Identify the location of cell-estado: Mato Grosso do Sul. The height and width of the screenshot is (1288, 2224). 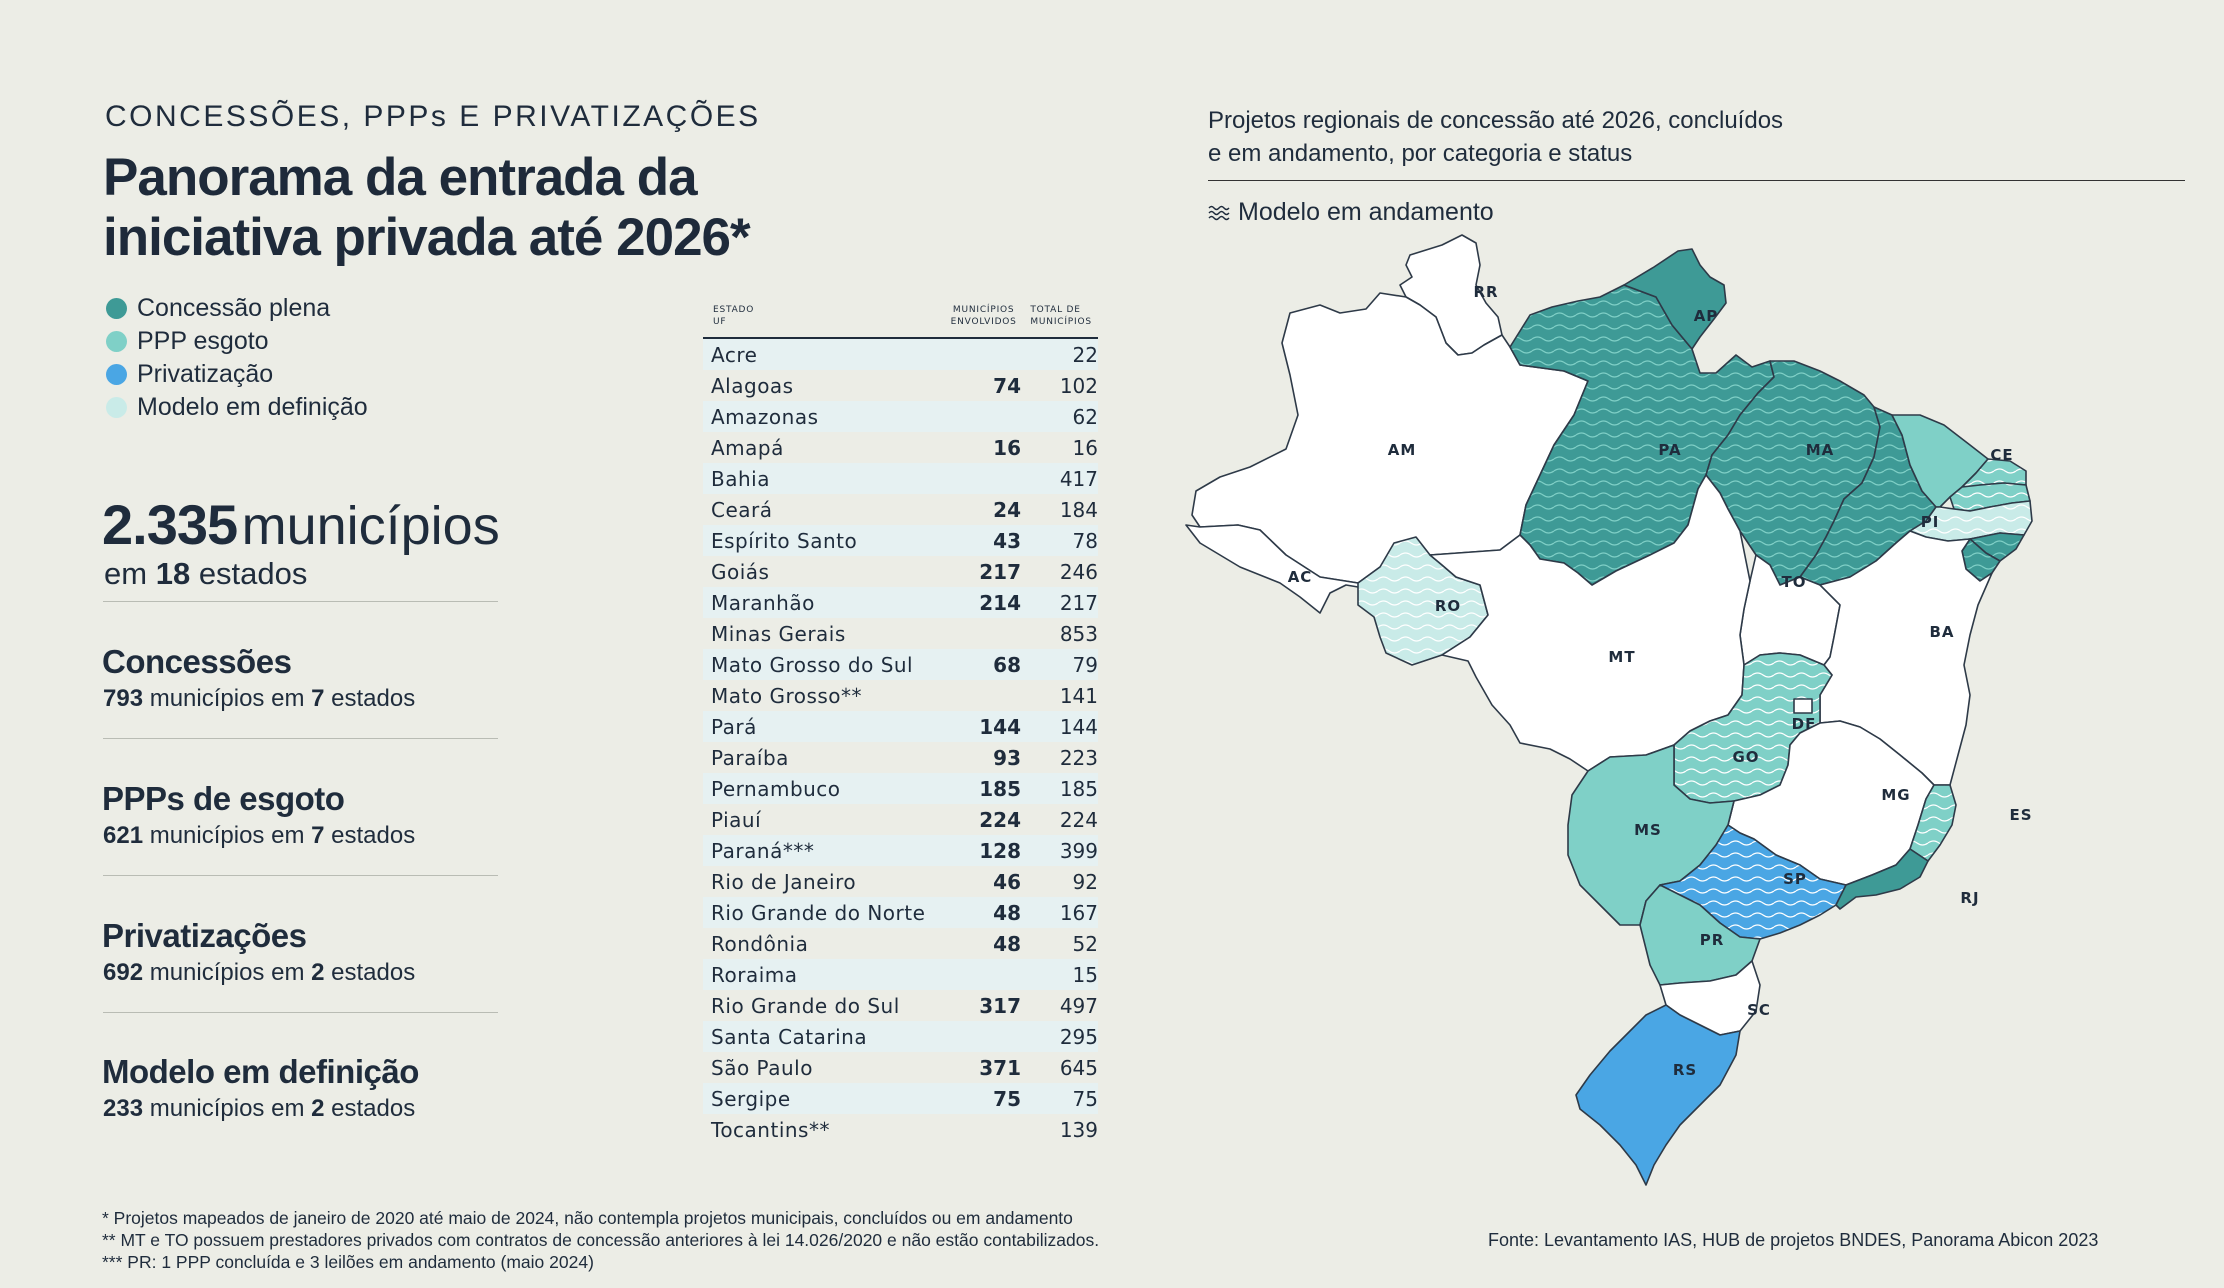
(812, 664).